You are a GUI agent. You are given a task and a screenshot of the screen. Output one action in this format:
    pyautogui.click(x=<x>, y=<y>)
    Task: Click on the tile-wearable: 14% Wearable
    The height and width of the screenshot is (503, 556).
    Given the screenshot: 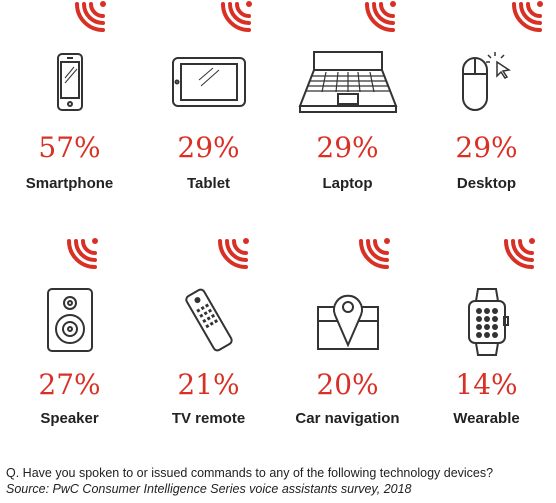 What is the action you would take?
    pyautogui.click(x=486, y=349)
    